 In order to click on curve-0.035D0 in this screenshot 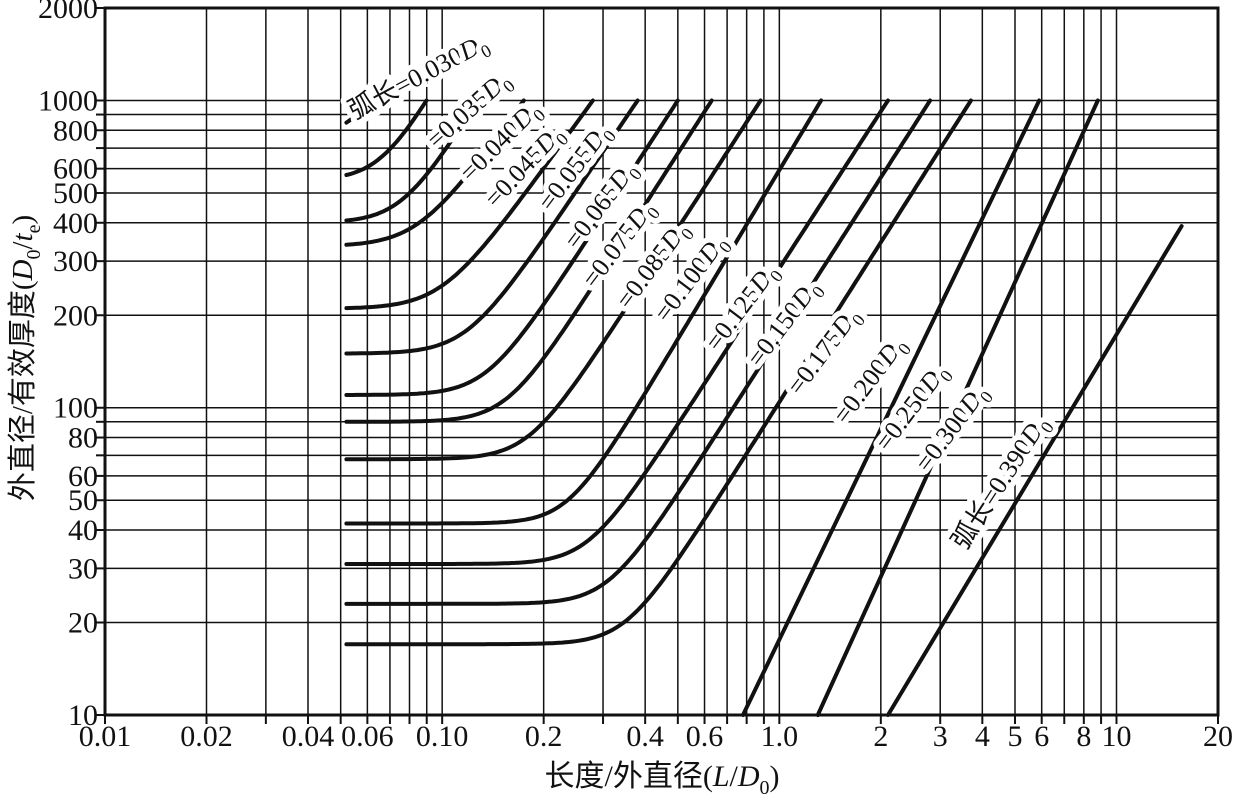, I will do `click(386, 137)`.